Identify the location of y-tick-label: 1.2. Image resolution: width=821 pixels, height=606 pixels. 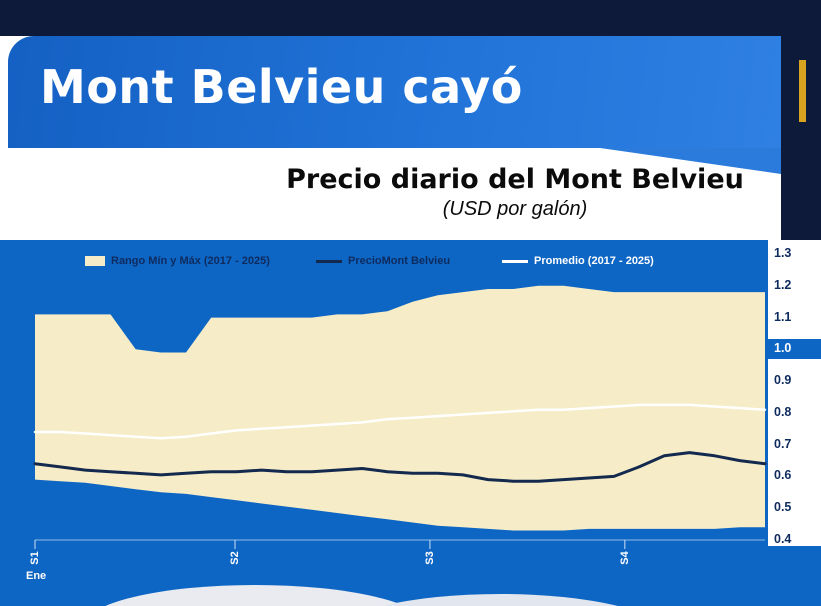
(783, 284).